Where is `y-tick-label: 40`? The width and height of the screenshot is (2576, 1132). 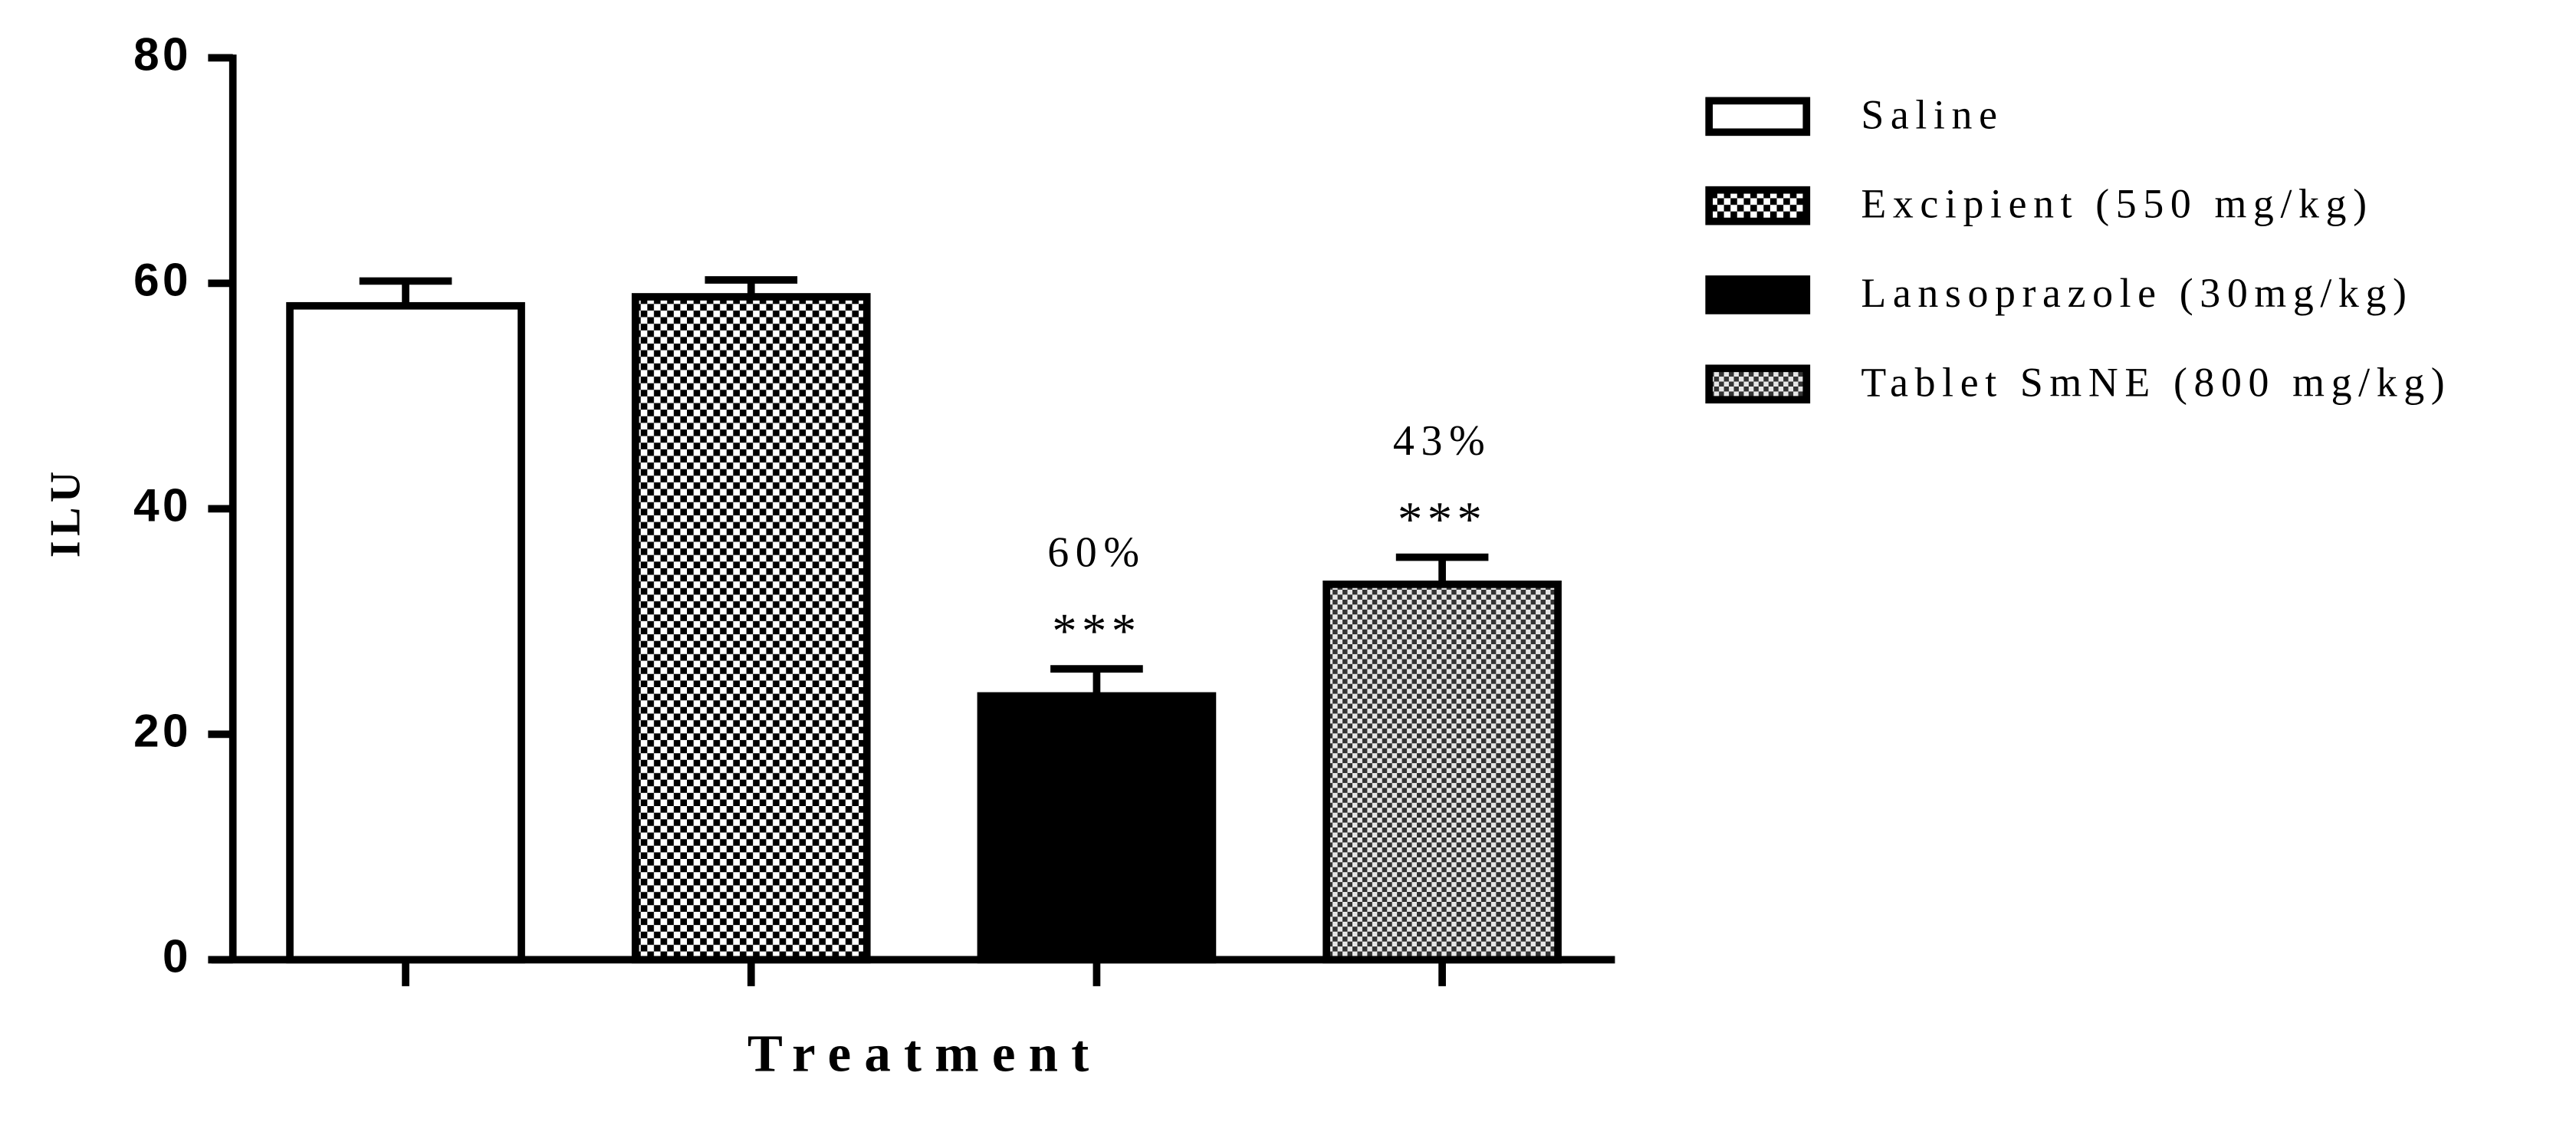 y-tick-label: 40 is located at coordinates (162, 505).